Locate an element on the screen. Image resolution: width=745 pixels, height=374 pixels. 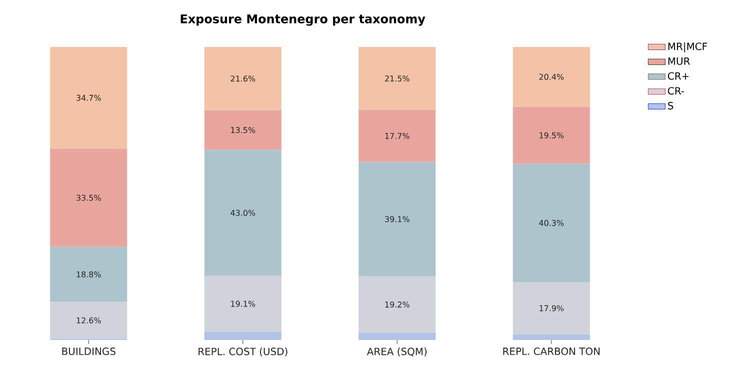
x-tick-label: REPL. COST (USD) is located at coordinates (243, 352).